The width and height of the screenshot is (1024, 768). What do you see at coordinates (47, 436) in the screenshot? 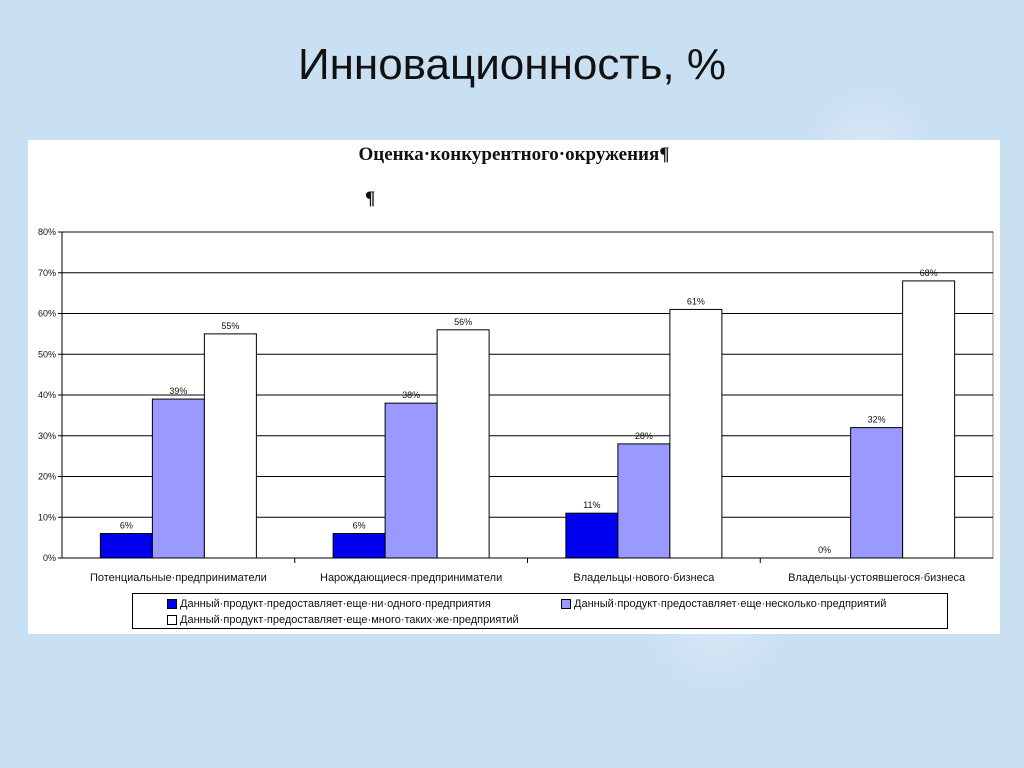
I see `y-tick-label: 30%` at bounding box center [47, 436].